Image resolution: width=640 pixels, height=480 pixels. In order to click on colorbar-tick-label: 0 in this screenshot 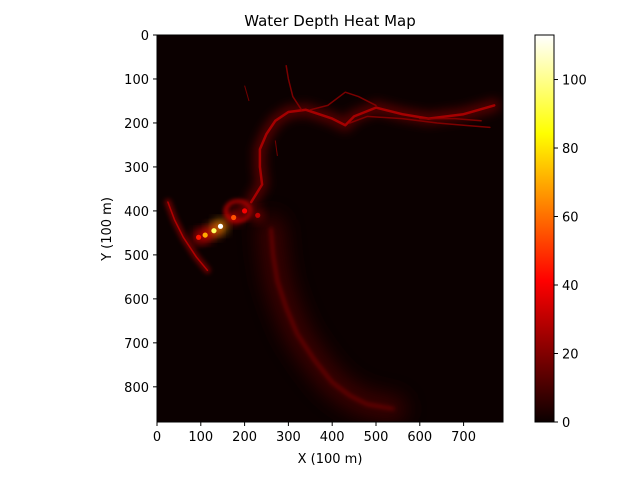, I will do `click(566, 423)`.